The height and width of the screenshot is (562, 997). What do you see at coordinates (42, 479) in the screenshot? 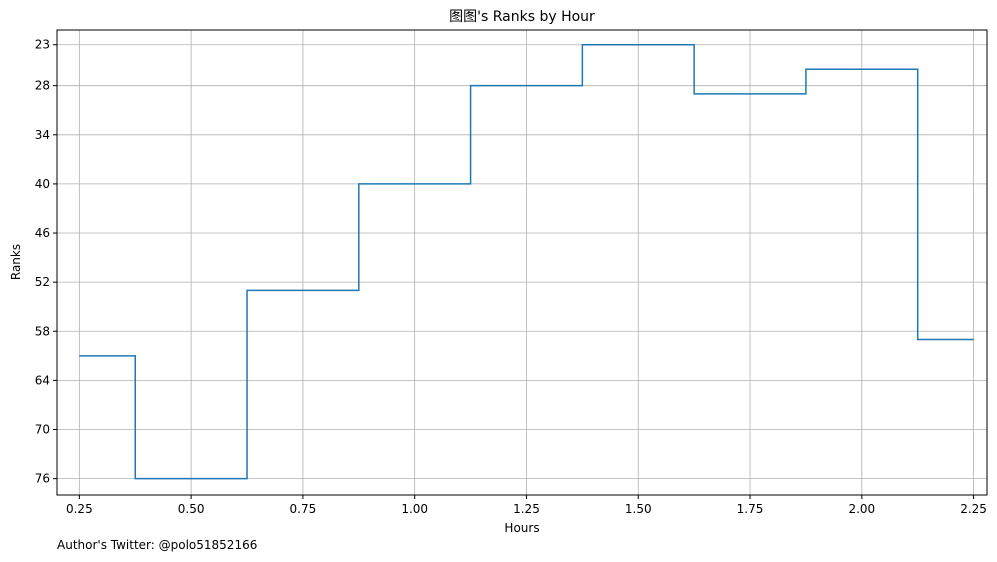
I see `y-tick-label: 76` at bounding box center [42, 479].